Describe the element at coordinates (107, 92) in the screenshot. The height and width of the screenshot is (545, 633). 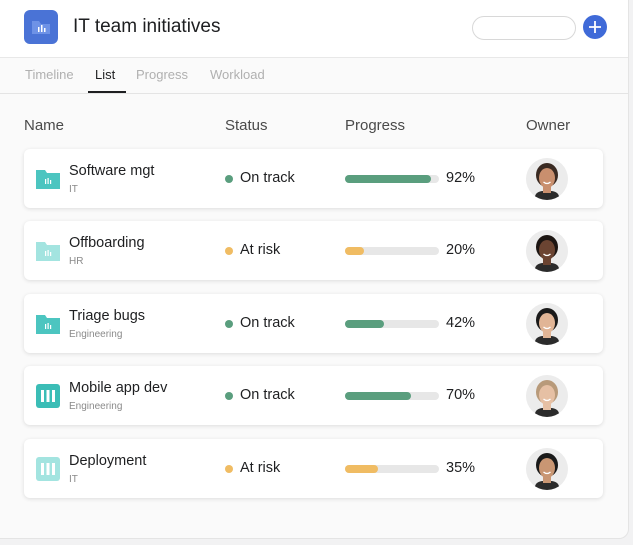
I see `tab-underline` at that location.